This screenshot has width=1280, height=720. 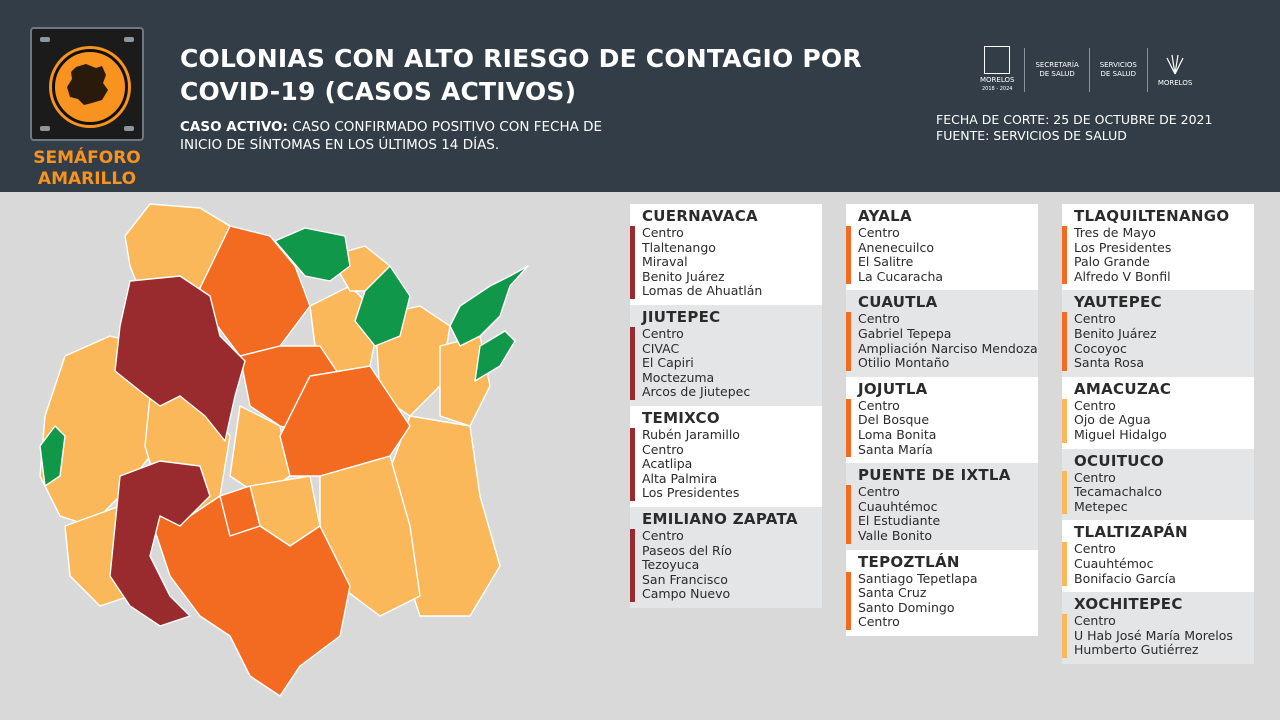 I want to click on colonia-item: Santa Cruz, so click(x=892, y=593).